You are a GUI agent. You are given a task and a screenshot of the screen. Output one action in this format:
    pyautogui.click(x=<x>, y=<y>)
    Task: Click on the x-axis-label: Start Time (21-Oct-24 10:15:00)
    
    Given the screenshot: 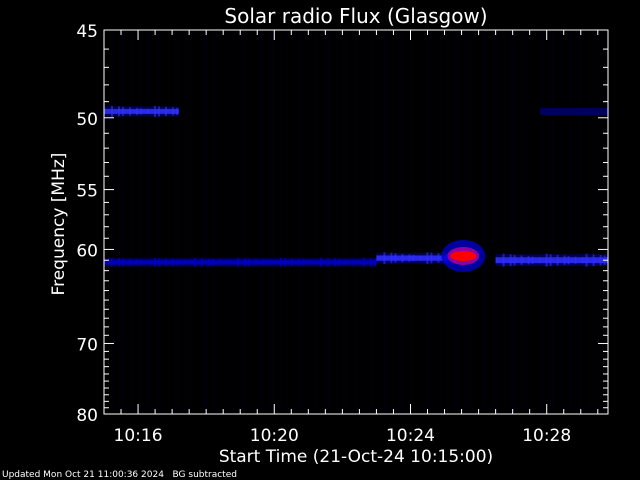 What is the action you would take?
    pyautogui.click(x=356, y=457)
    